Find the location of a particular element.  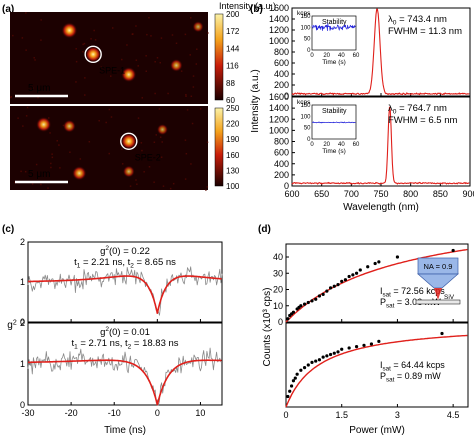

inset-title: Stability is located at coordinates (334, 22).